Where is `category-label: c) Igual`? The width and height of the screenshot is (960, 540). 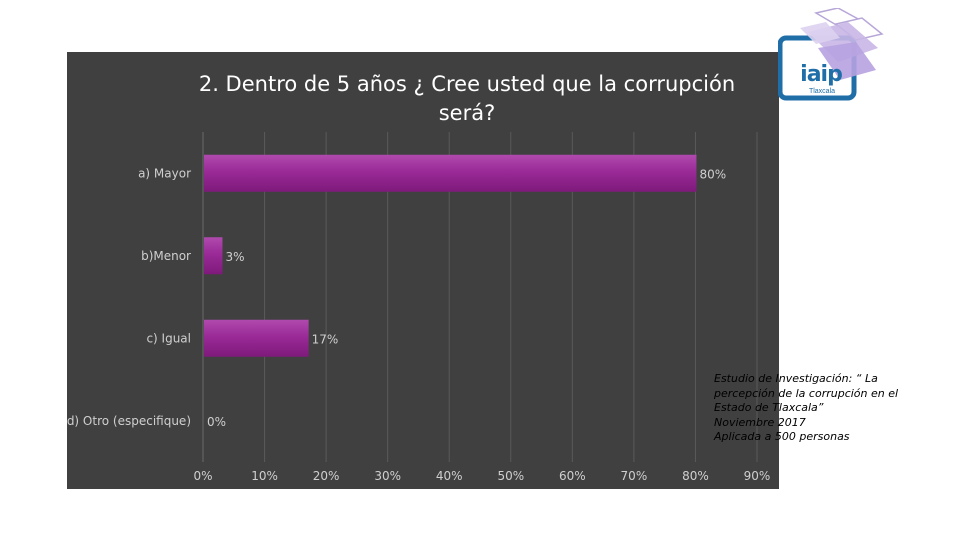 category-label: c) Igual is located at coordinates (168, 338).